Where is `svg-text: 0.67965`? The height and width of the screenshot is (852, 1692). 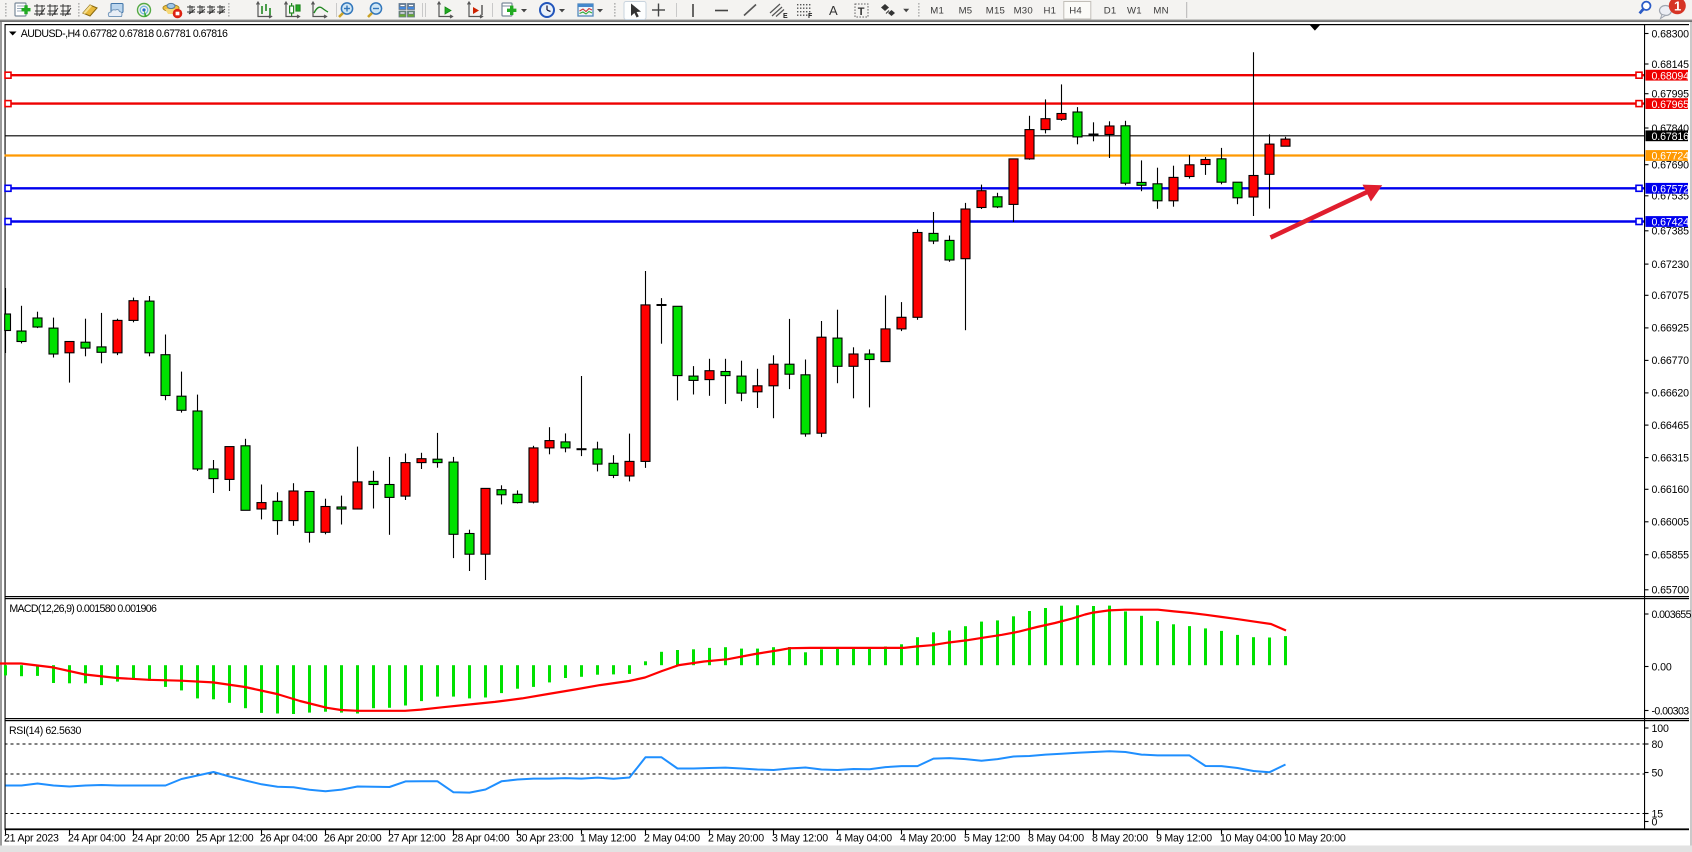 svg-text: 0.67965 is located at coordinates (1671, 105).